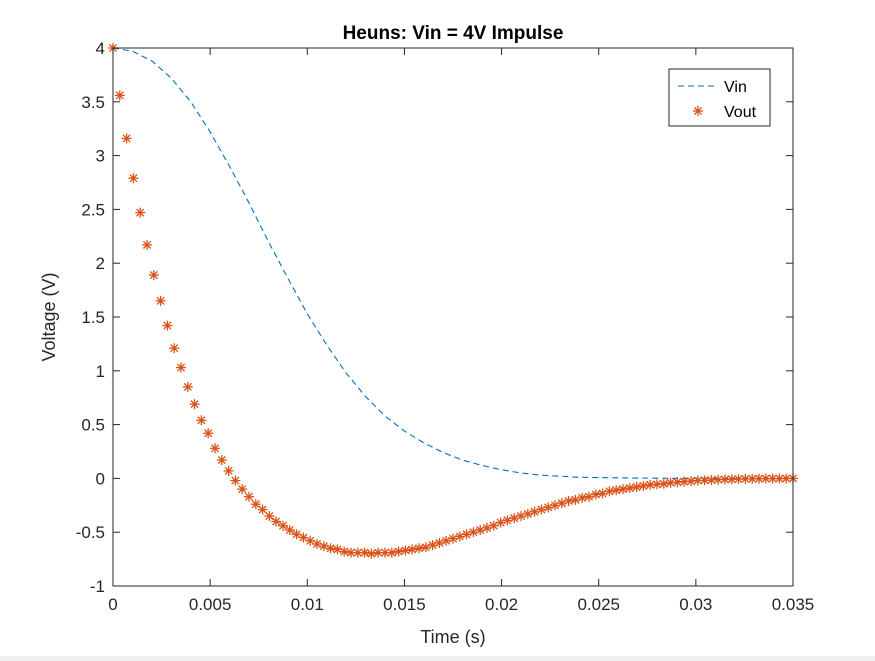 The width and height of the screenshot is (875, 661). I want to click on y-tick-label: -1, so click(97, 586).